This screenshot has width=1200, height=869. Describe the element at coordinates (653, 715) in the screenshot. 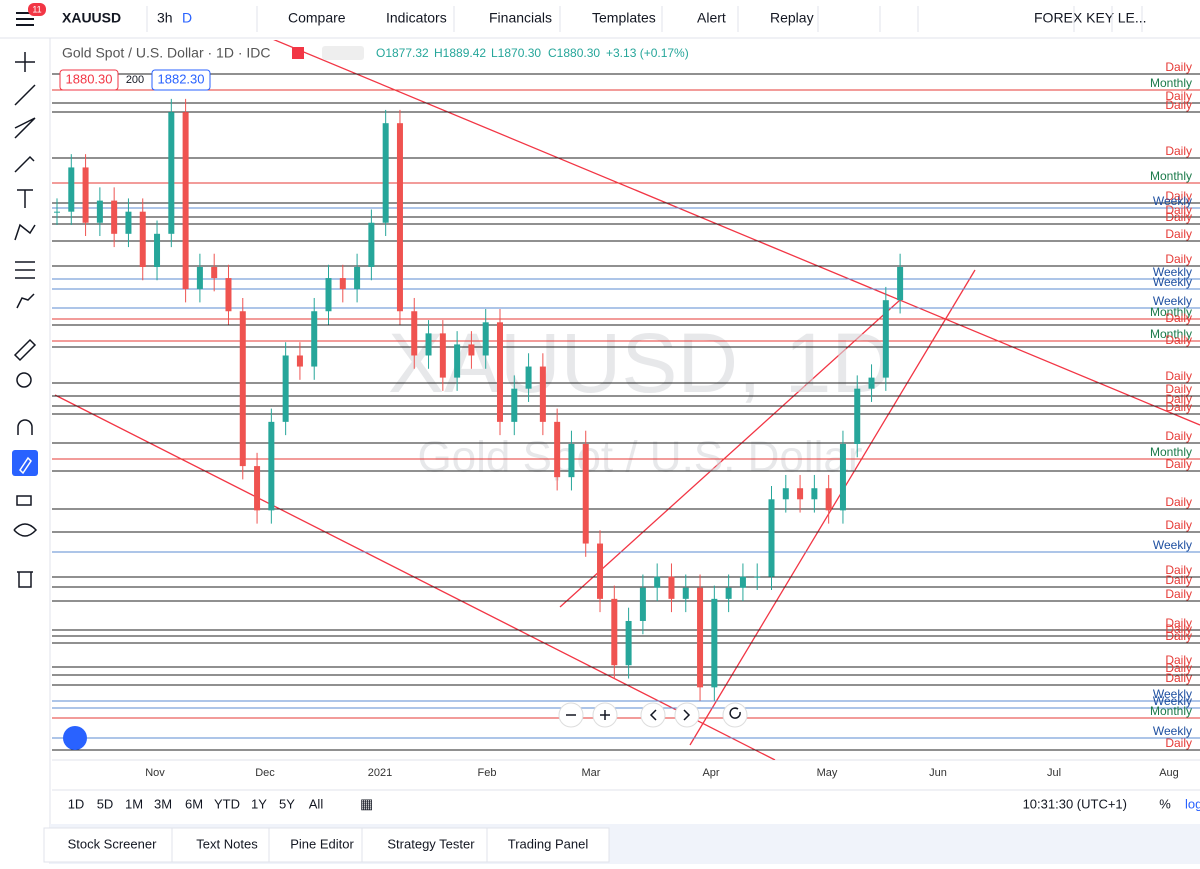

I see `chart-nav` at that location.